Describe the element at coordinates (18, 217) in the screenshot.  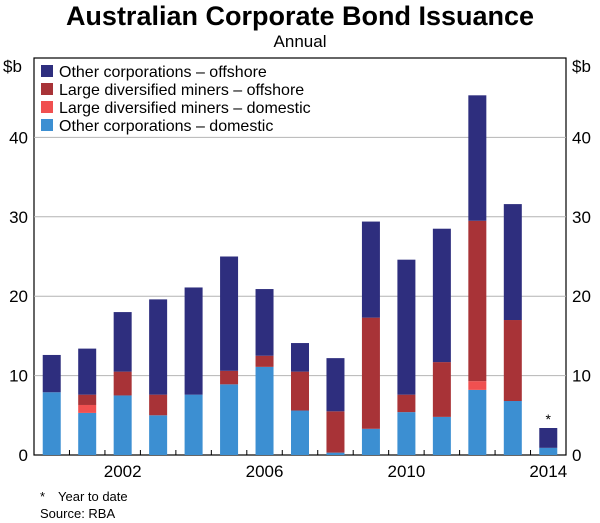
I see `y-tick-label-left: 30` at that location.